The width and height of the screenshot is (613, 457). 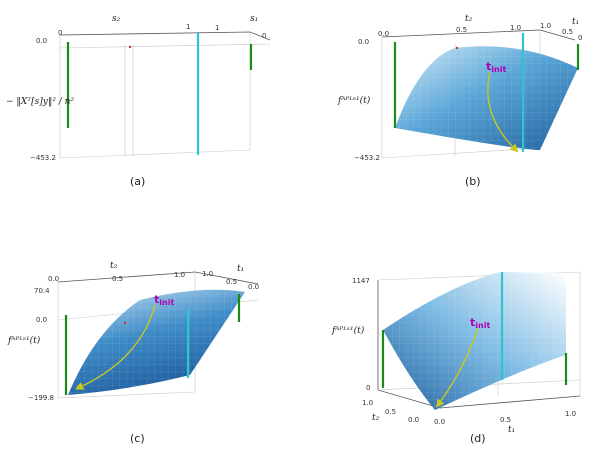 What do you see at coordinates (363, 42) in the screenshot?
I see `panel-b-z-tick-0: 0.0` at bounding box center [363, 42].